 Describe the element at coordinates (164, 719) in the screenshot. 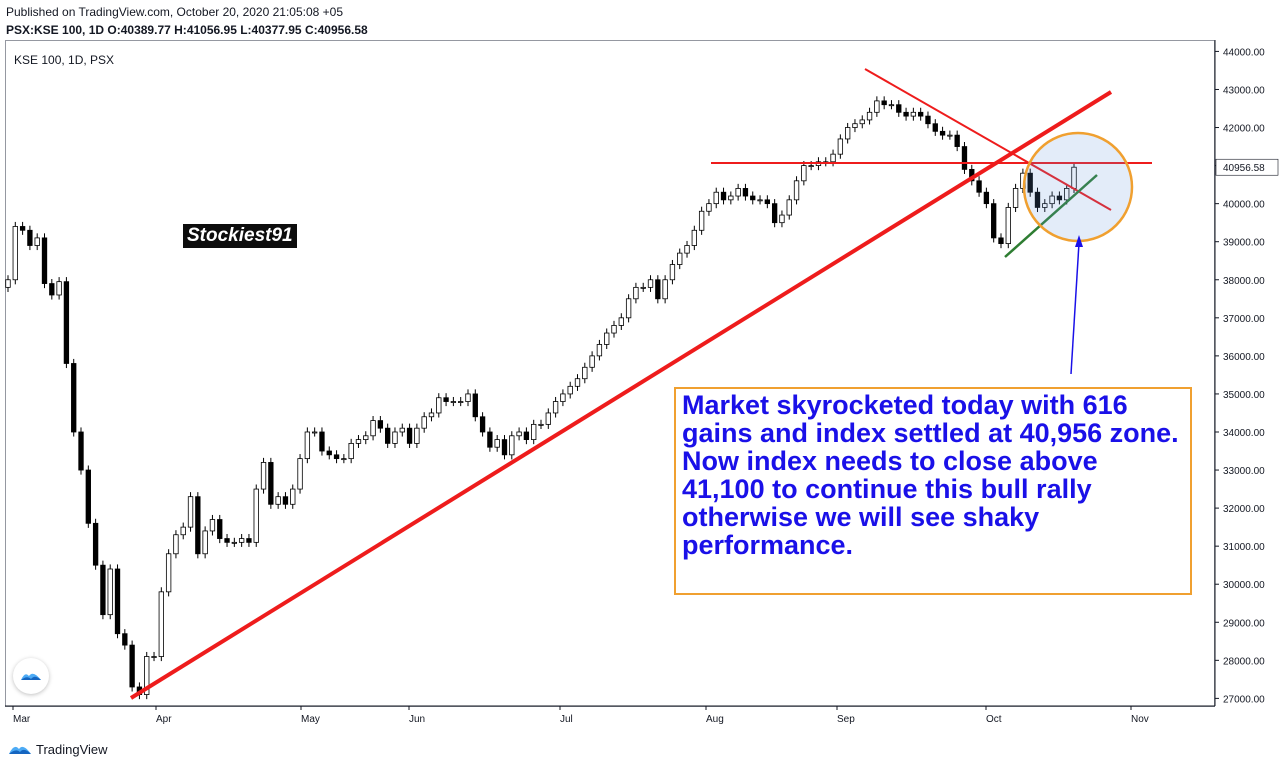

I see `time-tick-label: Apr` at that location.